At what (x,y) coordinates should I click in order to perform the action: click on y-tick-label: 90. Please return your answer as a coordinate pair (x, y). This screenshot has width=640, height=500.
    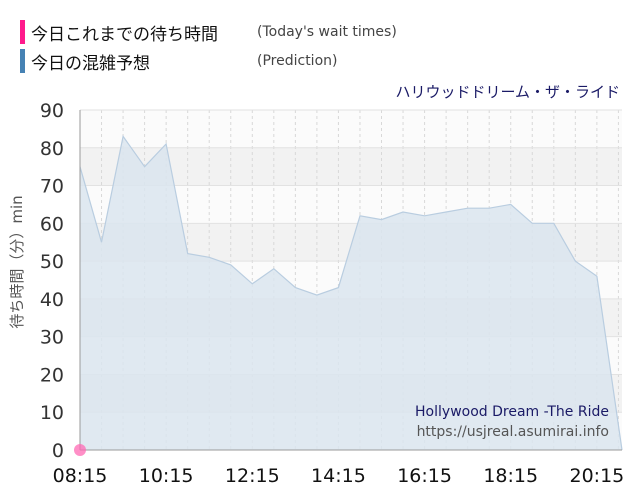
    Looking at the image, I should click on (52, 111).